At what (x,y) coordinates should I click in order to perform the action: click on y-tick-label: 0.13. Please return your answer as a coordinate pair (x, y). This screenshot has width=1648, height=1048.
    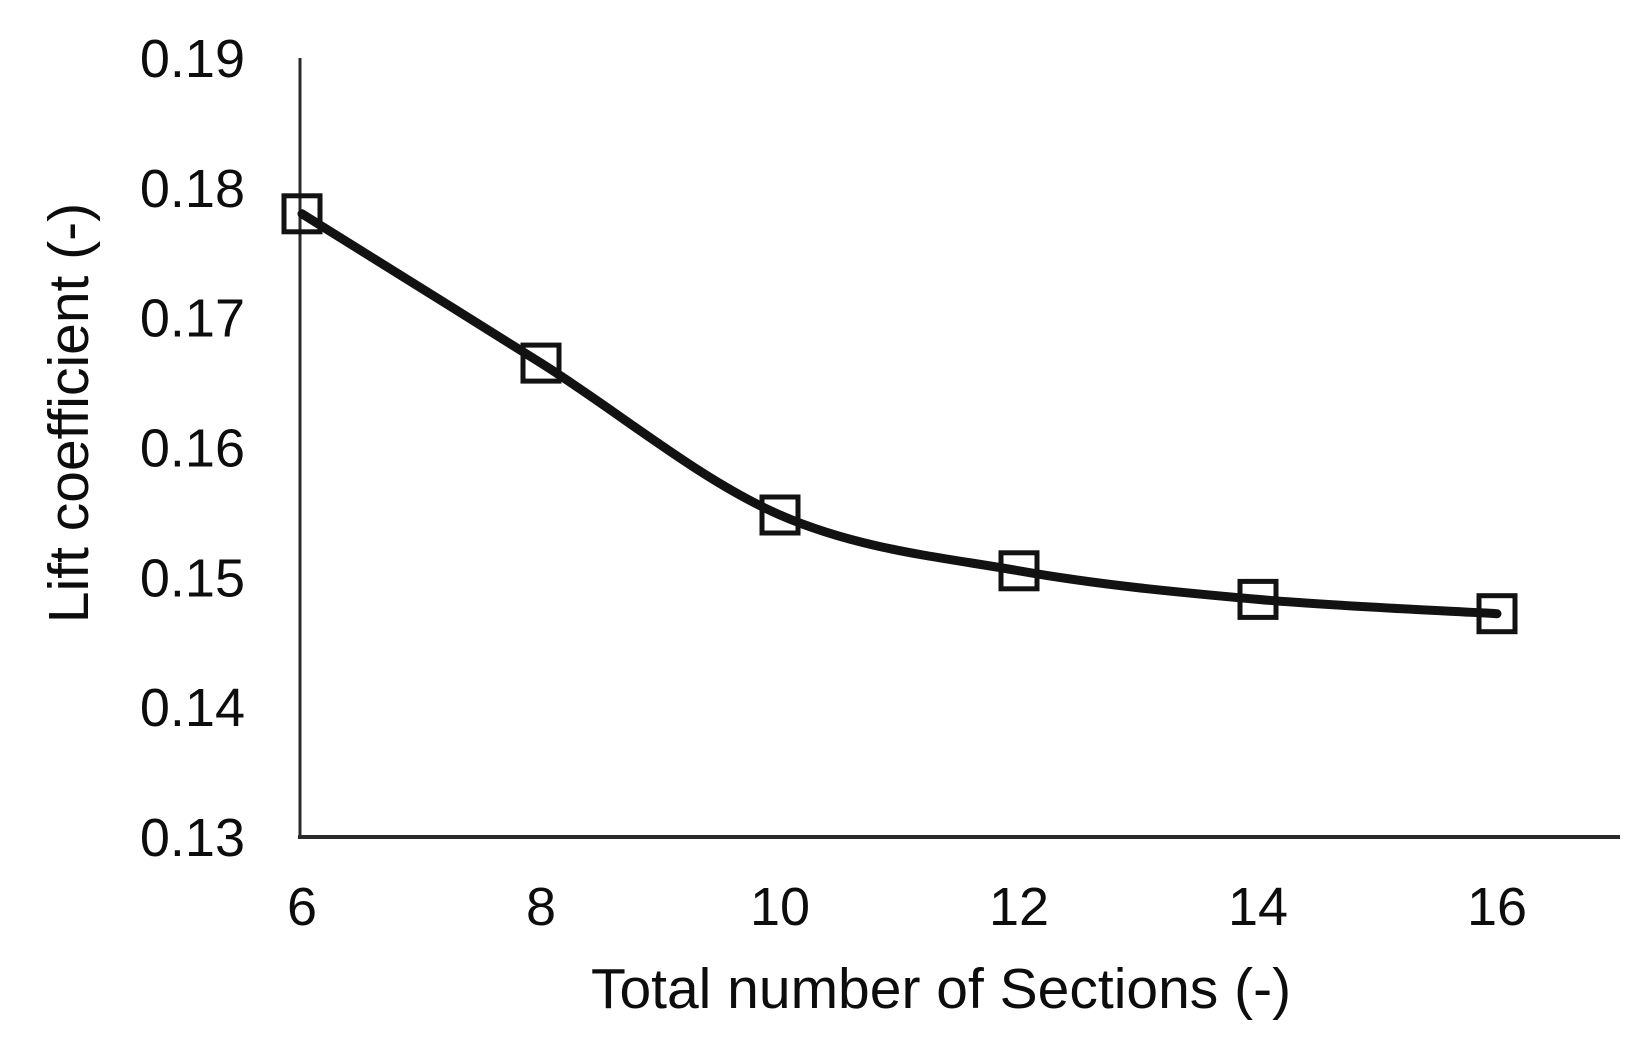
    Looking at the image, I should click on (192, 838).